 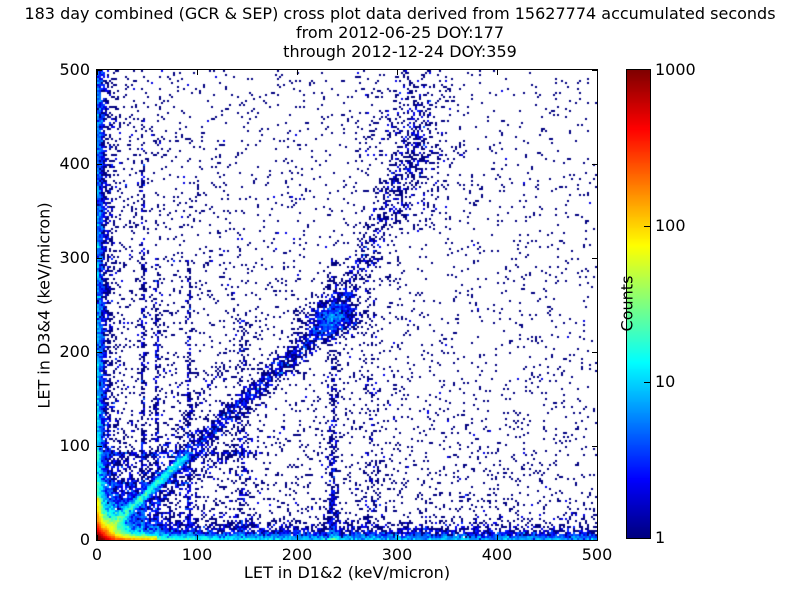 I want to click on x-tick-label: 200, so click(x=297, y=554).